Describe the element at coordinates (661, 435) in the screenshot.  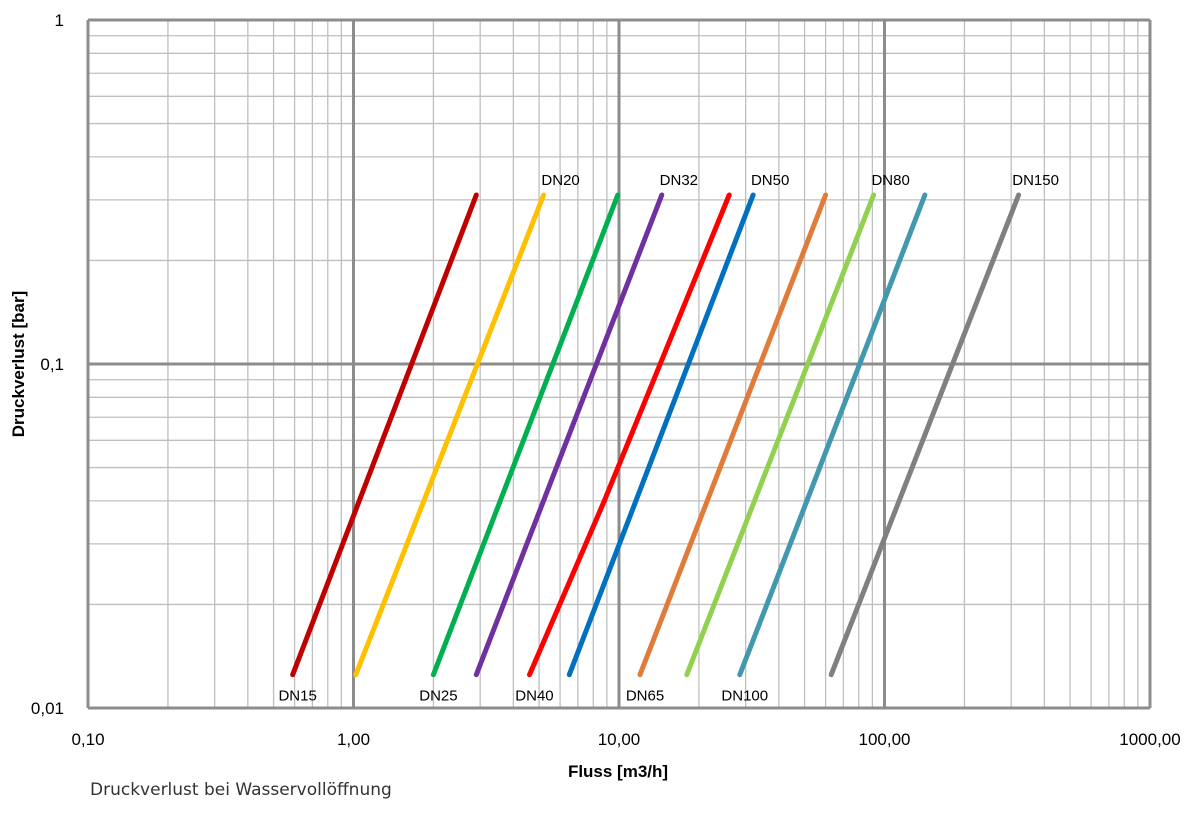
I see `series-line-dn50` at that location.